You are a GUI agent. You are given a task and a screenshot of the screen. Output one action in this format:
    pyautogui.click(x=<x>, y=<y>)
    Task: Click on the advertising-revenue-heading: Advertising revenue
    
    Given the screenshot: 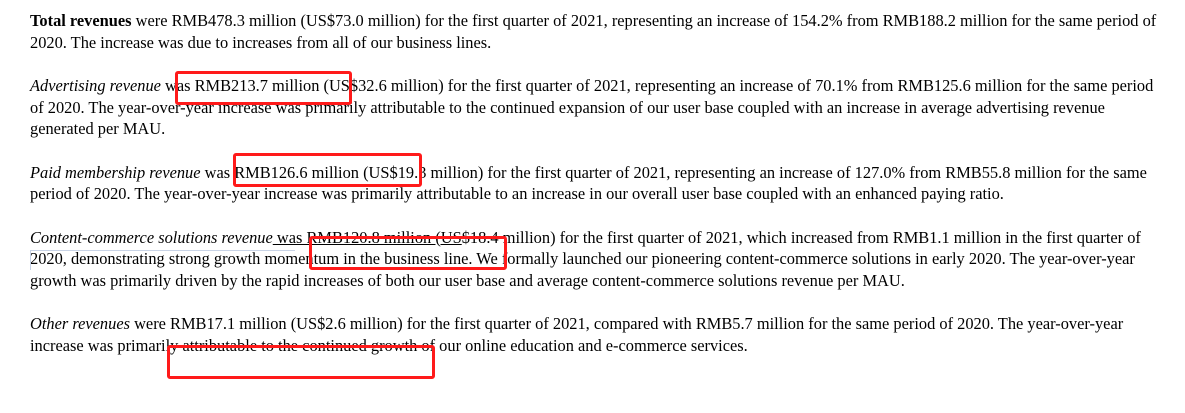 What is the action you would take?
    pyautogui.click(x=95, y=85)
    